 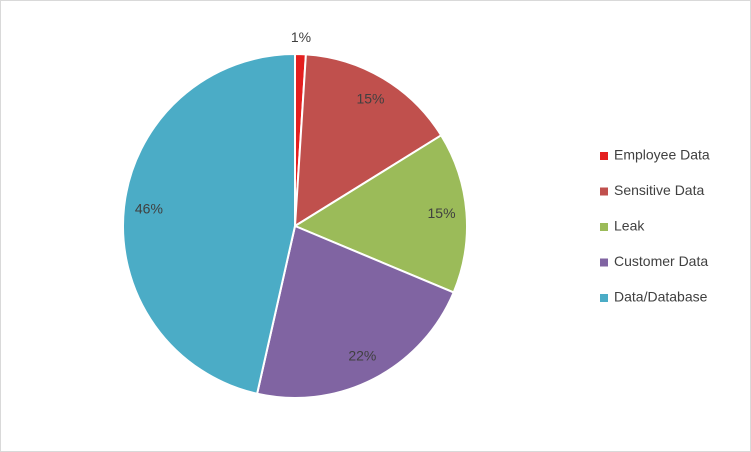 What do you see at coordinates (661, 297) in the screenshot?
I see `legend-label: Data/Database` at bounding box center [661, 297].